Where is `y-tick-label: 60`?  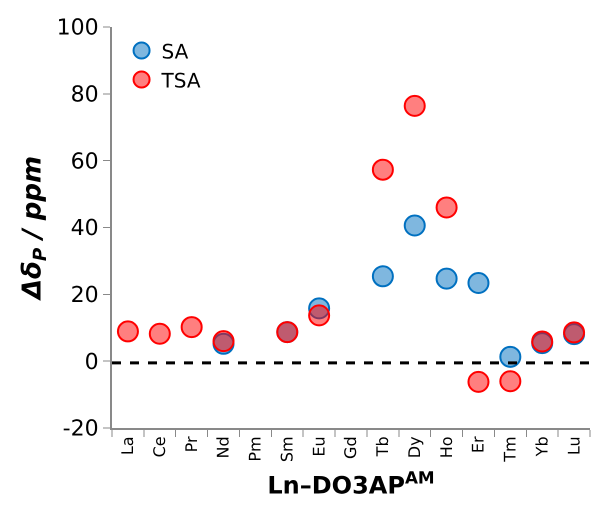
y-tick-label: 60 is located at coordinates (84, 161).